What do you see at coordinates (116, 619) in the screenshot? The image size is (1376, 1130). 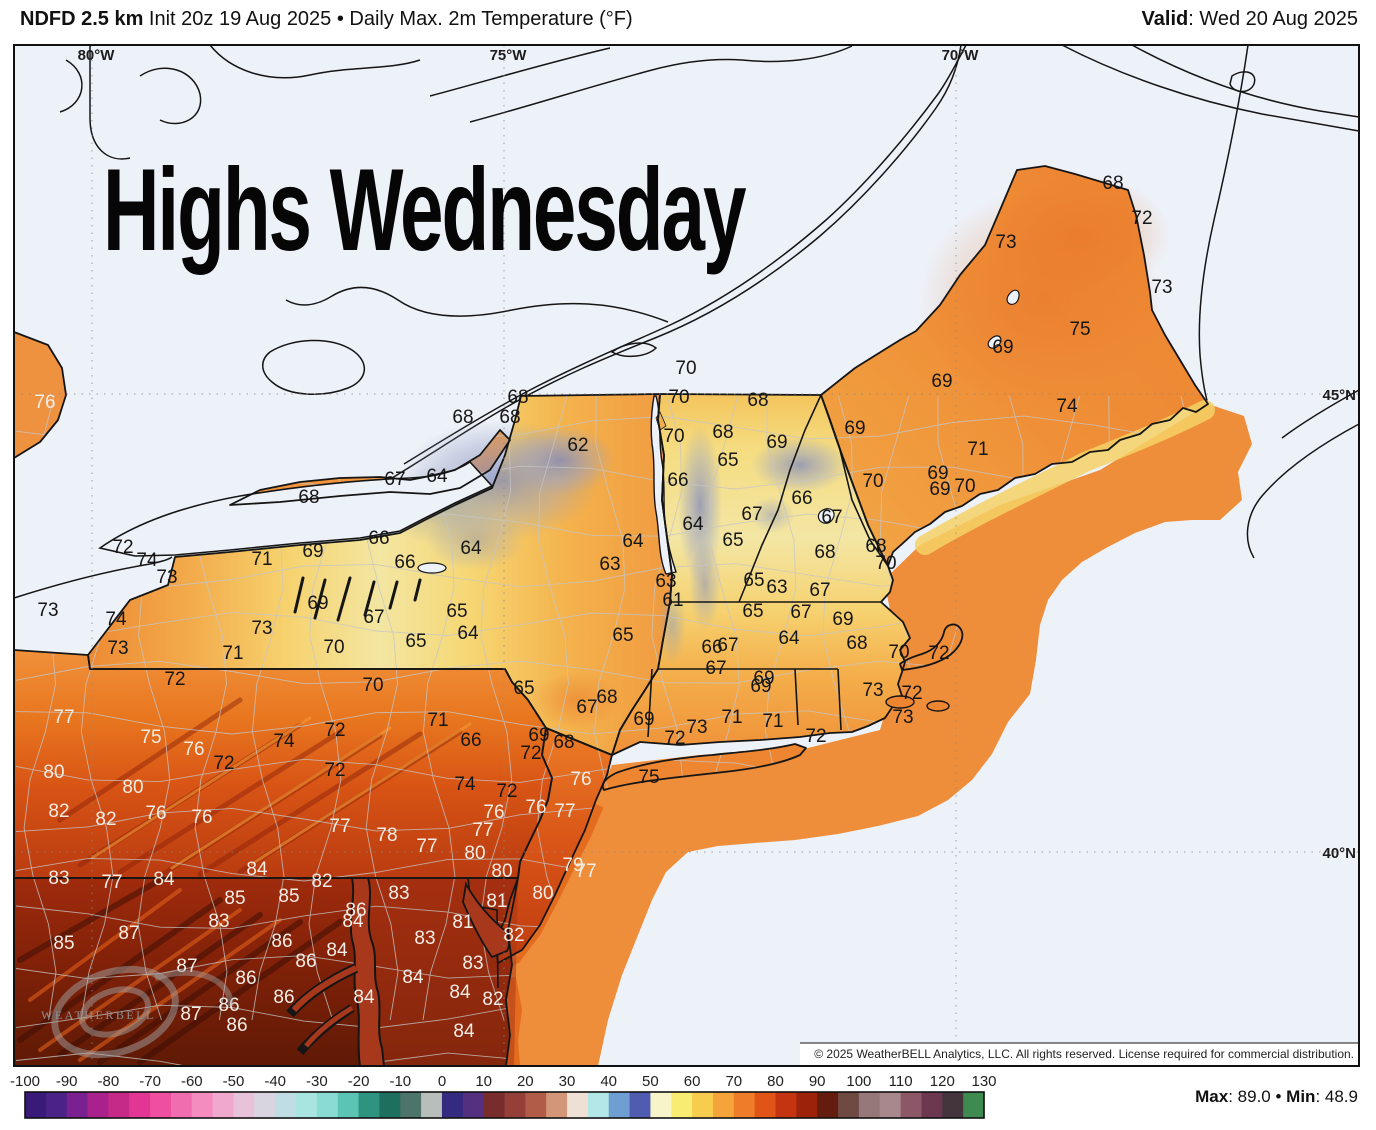 I see `temp-label: 74` at bounding box center [116, 619].